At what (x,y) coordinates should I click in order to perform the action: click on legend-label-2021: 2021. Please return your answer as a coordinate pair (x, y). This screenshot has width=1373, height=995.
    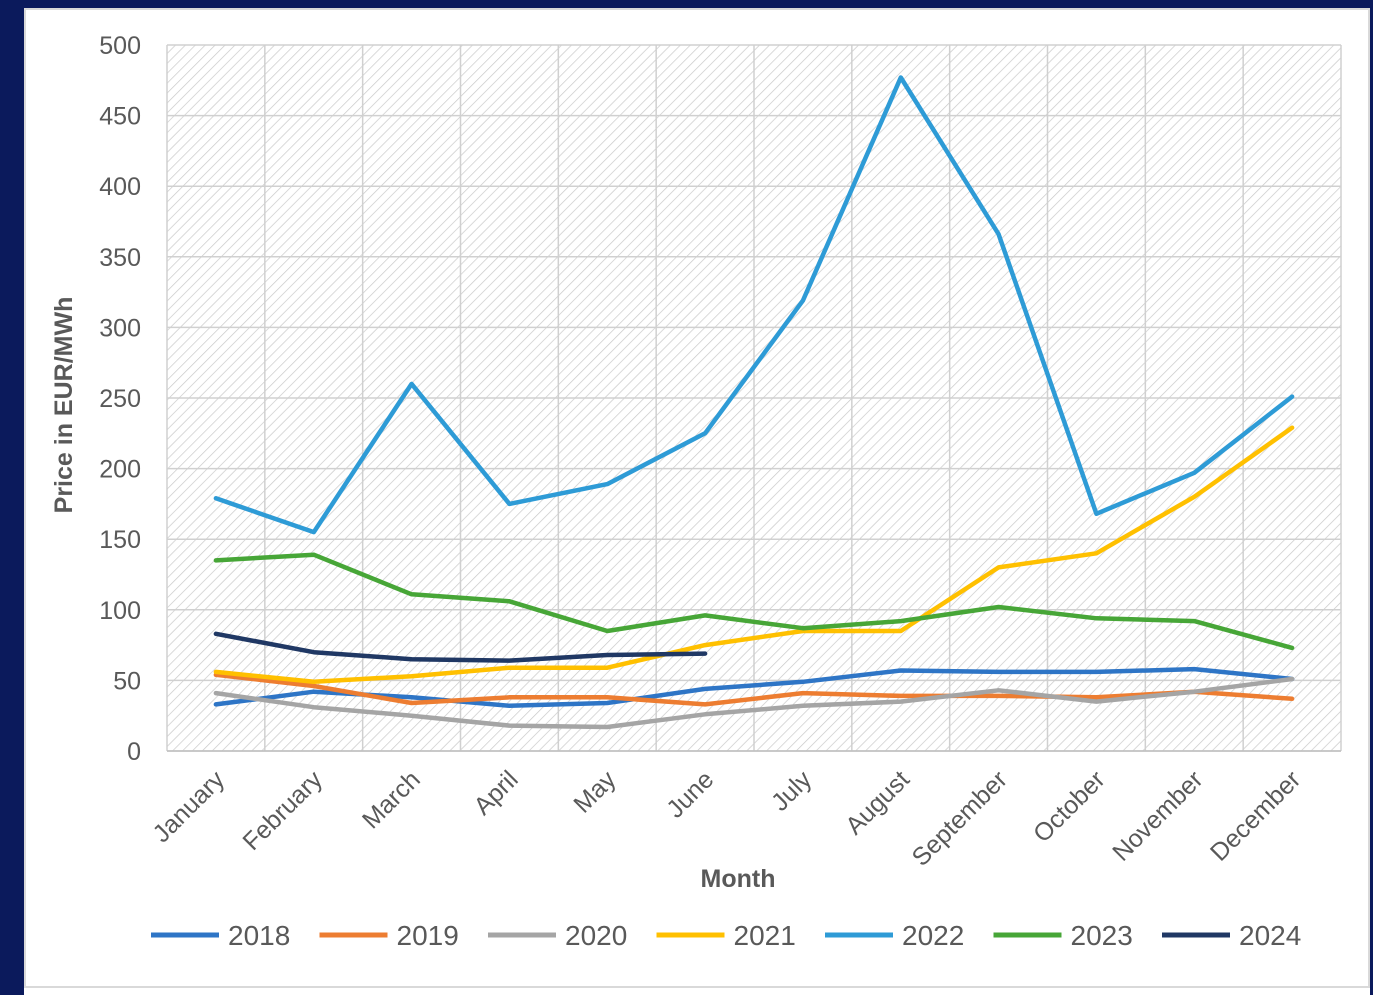
    Looking at the image, I should click on (765, 935).